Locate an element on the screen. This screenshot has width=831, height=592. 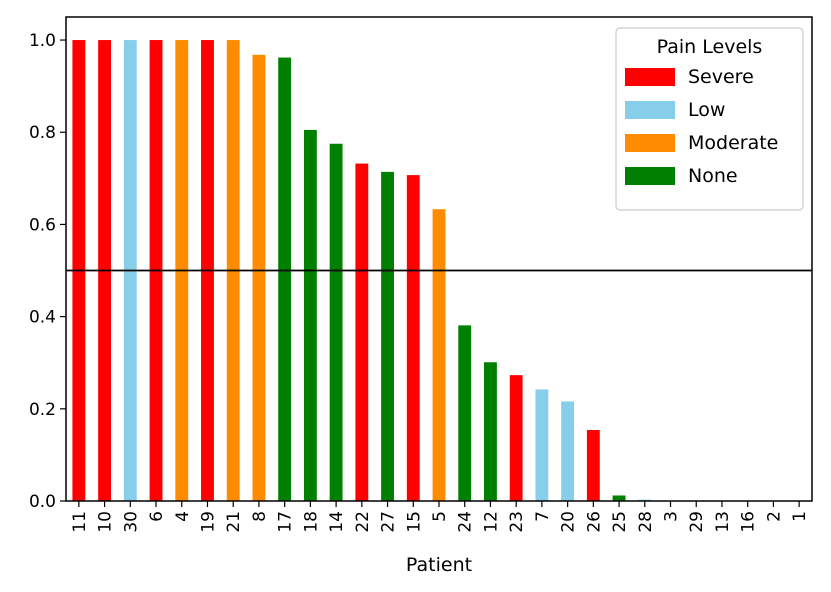
x-tick-label: 30 is located at coordinates (131, 522).